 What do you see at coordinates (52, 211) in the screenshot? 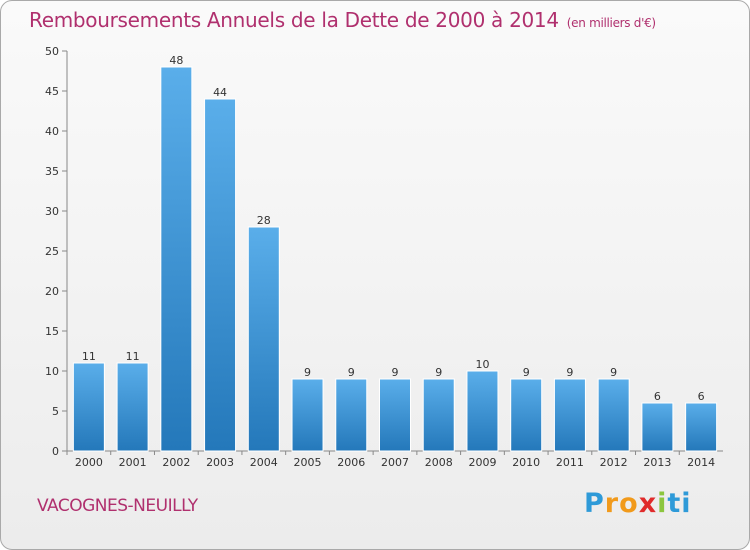
I see `y-tick-label: 30` at bounding box center [52, 211].